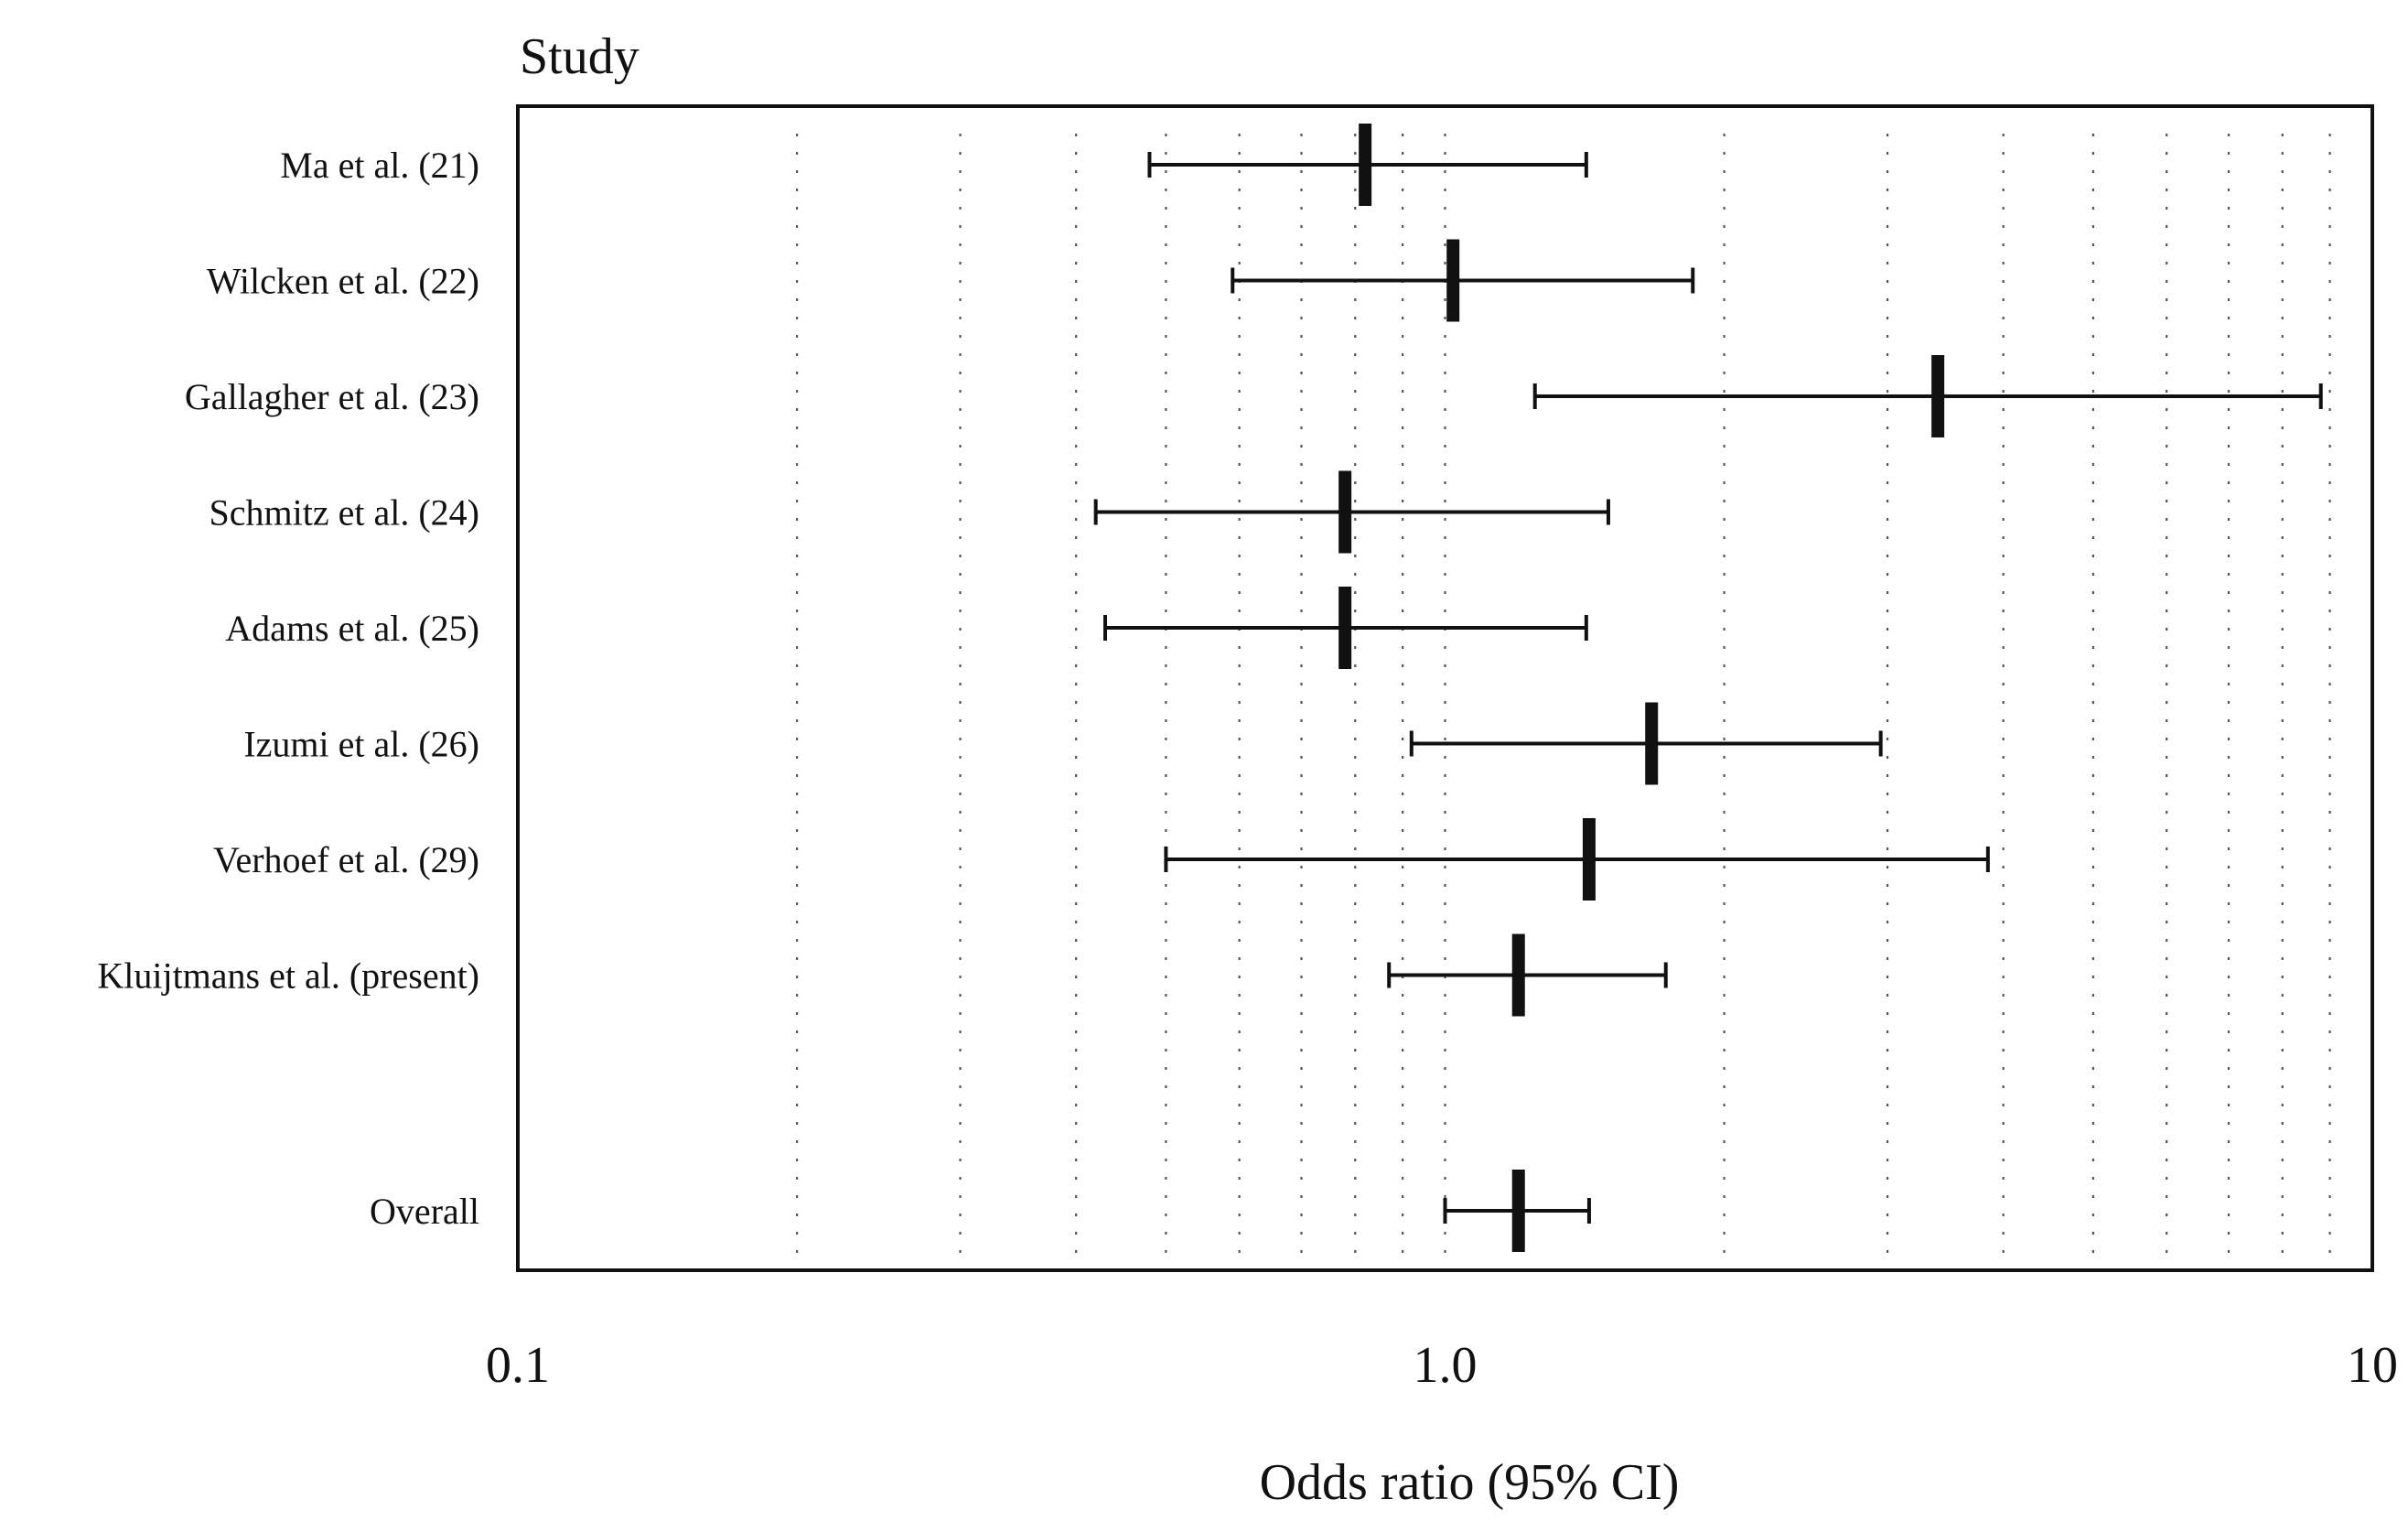 The width and height of the screenshot is (2408, 1521). What do you see at coordinates (424, 1211) in the screenshot?
I see `overall-label: Overall` at bounding box center [424, 1211].